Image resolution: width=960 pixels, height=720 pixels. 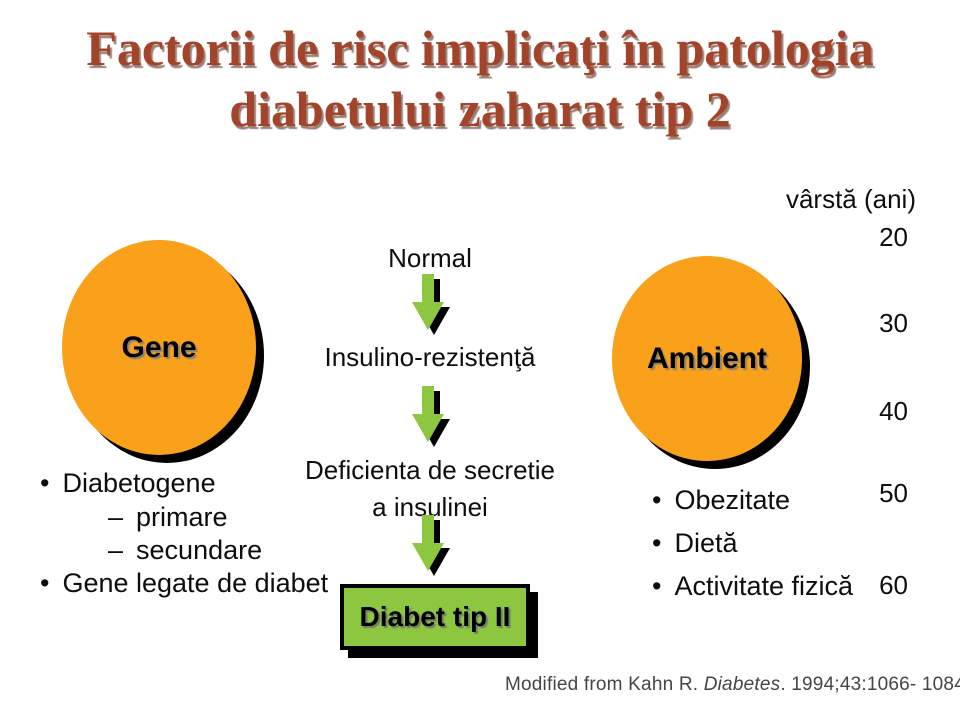 What do you see at coordinates (870, 684) in the screenshot?
I see `citation-suffix: . 1994;43:1066- 1084.` at bounding box center [870, 684].